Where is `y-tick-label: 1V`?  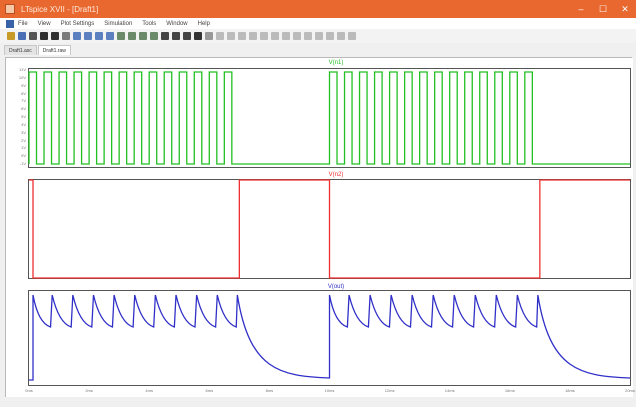
y-tick-label: 1V is located at coordinates (23, 148).